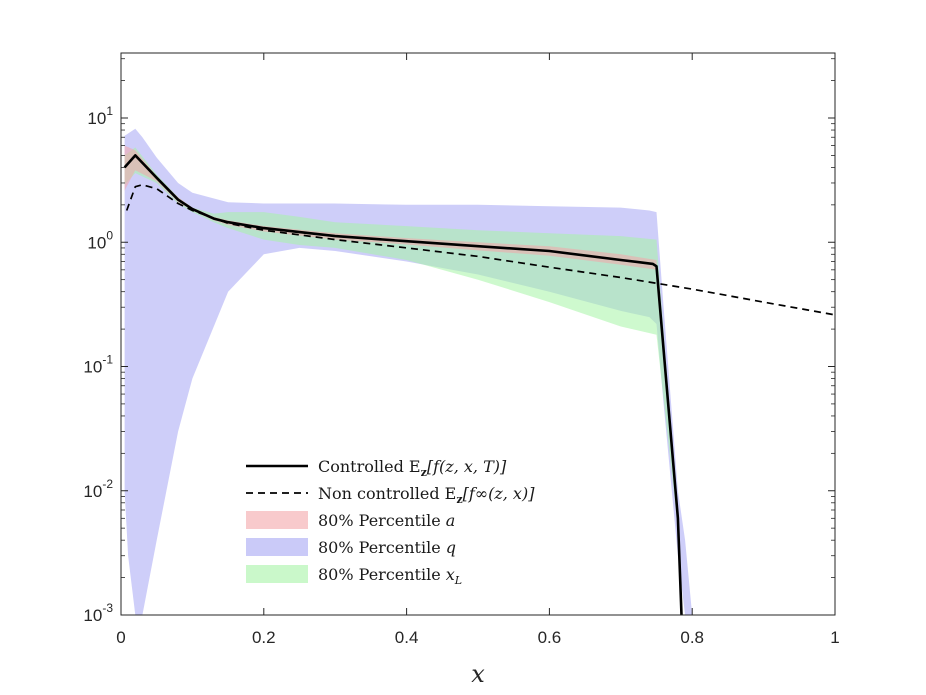 This screenshot has width=926, height=695. Describe the element at coordinates (390, 576) in the screenshot. I see `legend-label: 80% Percentile xL` at that location.